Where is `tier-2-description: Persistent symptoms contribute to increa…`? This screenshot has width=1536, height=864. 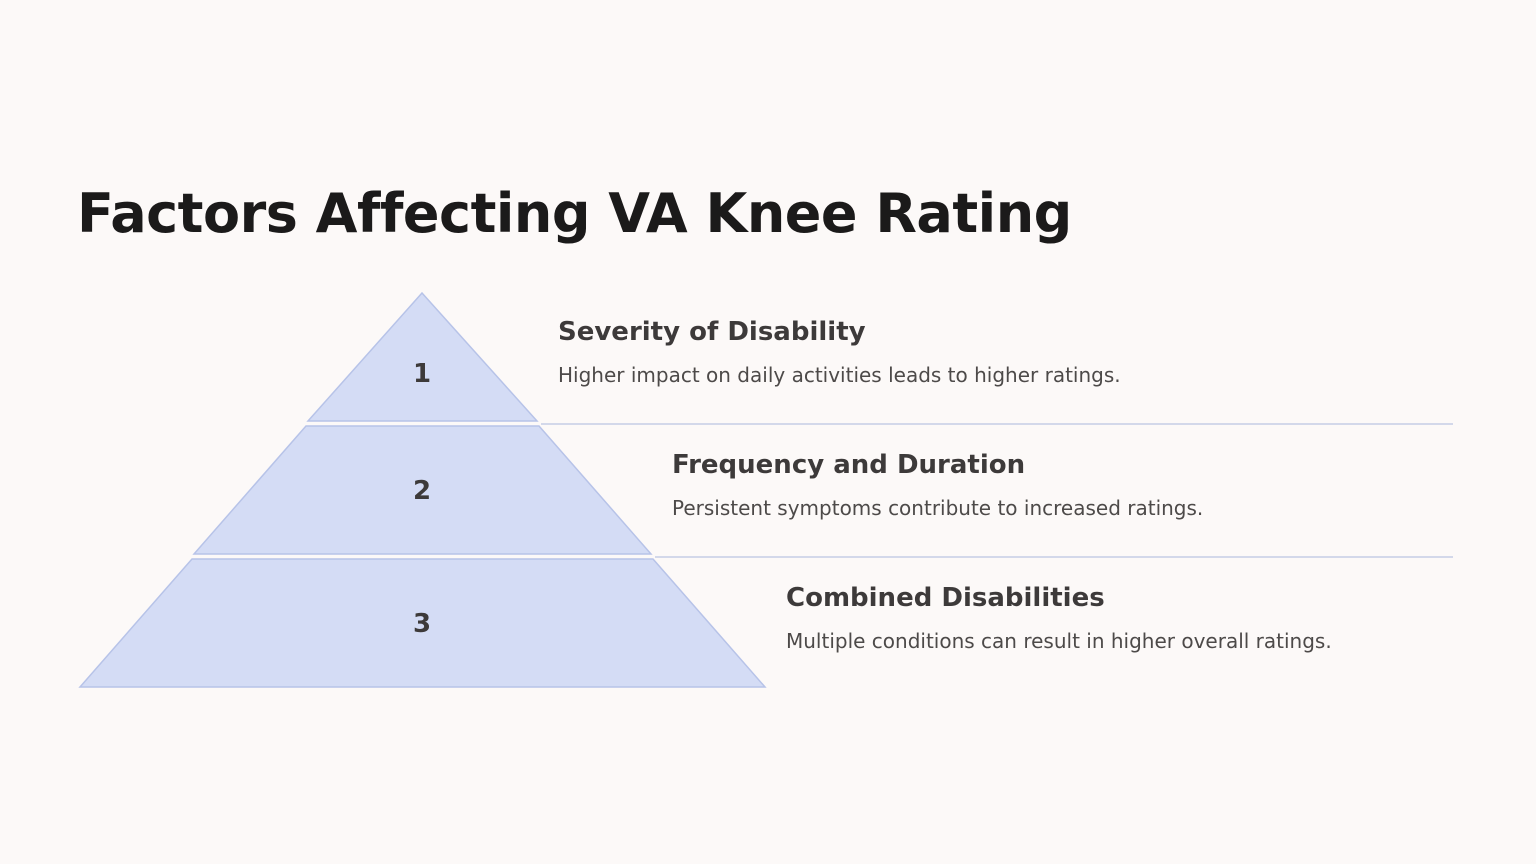
tier-2-description: Persistent symptoms contribute to increa… is located at coordinates (938, 508).